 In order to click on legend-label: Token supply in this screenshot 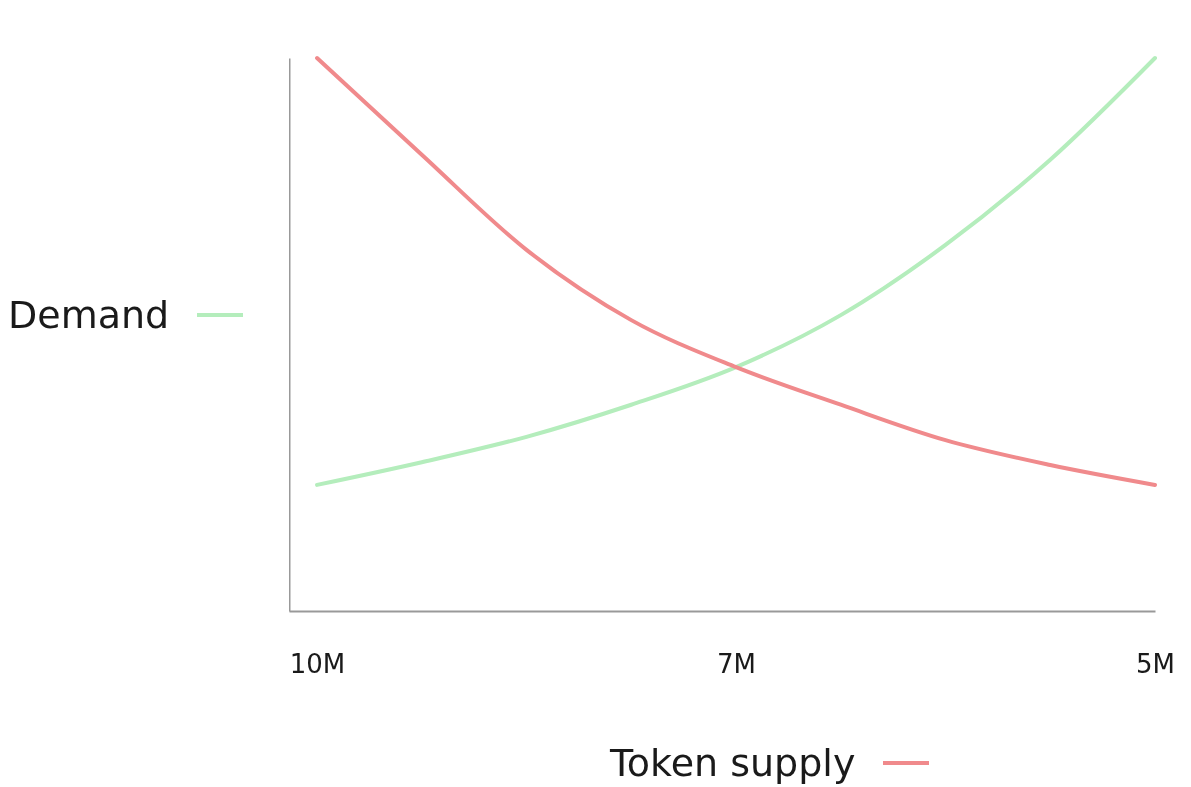, I will do `click(733, 763)`.